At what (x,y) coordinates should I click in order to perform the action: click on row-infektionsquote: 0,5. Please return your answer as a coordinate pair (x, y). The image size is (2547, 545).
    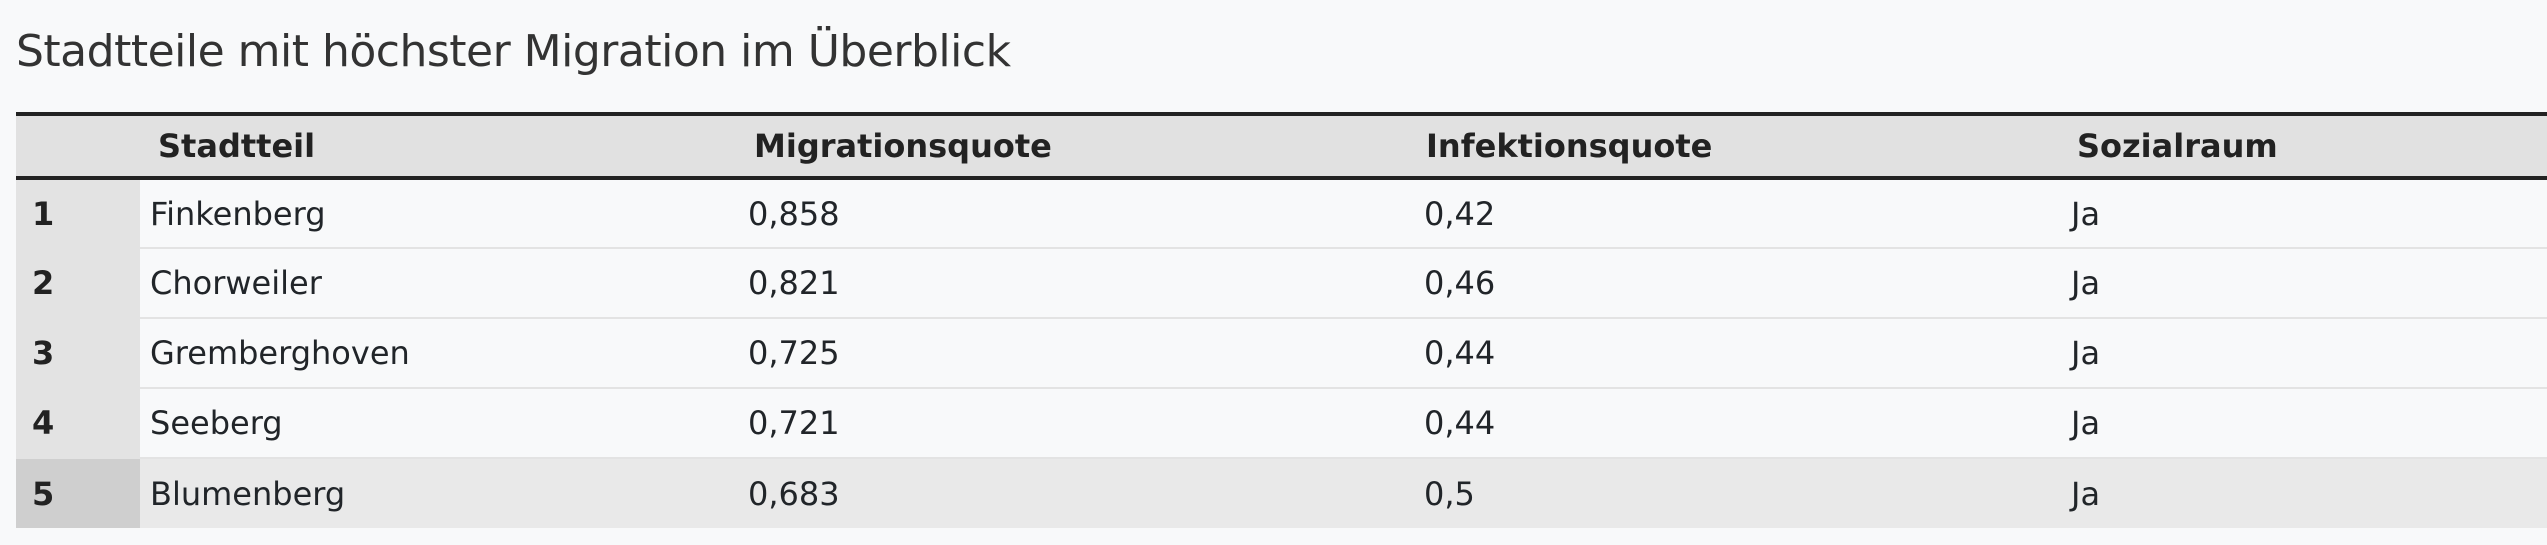
    Looking at the image, I should click on (1449, 493).